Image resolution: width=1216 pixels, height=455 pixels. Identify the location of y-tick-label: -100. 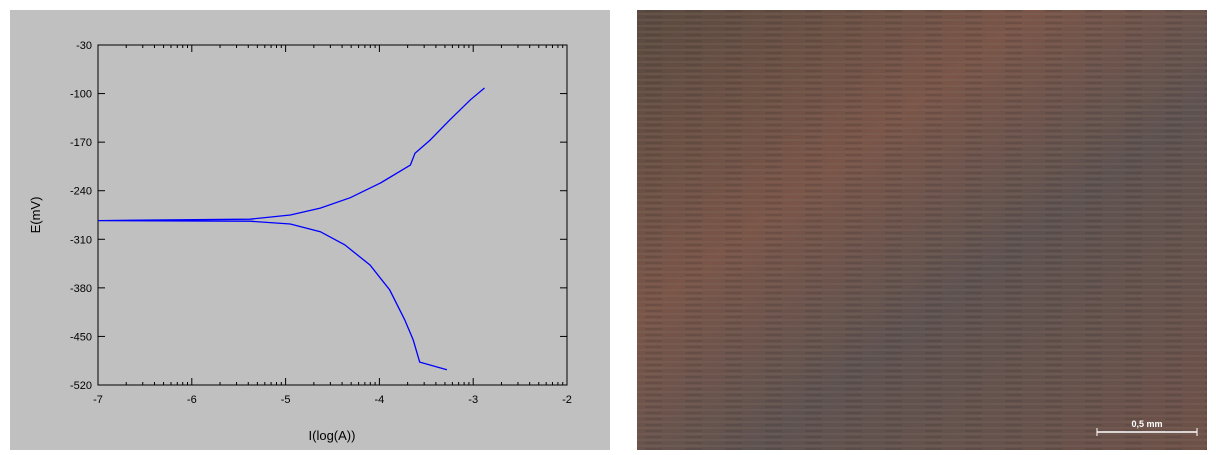
(81, 95).